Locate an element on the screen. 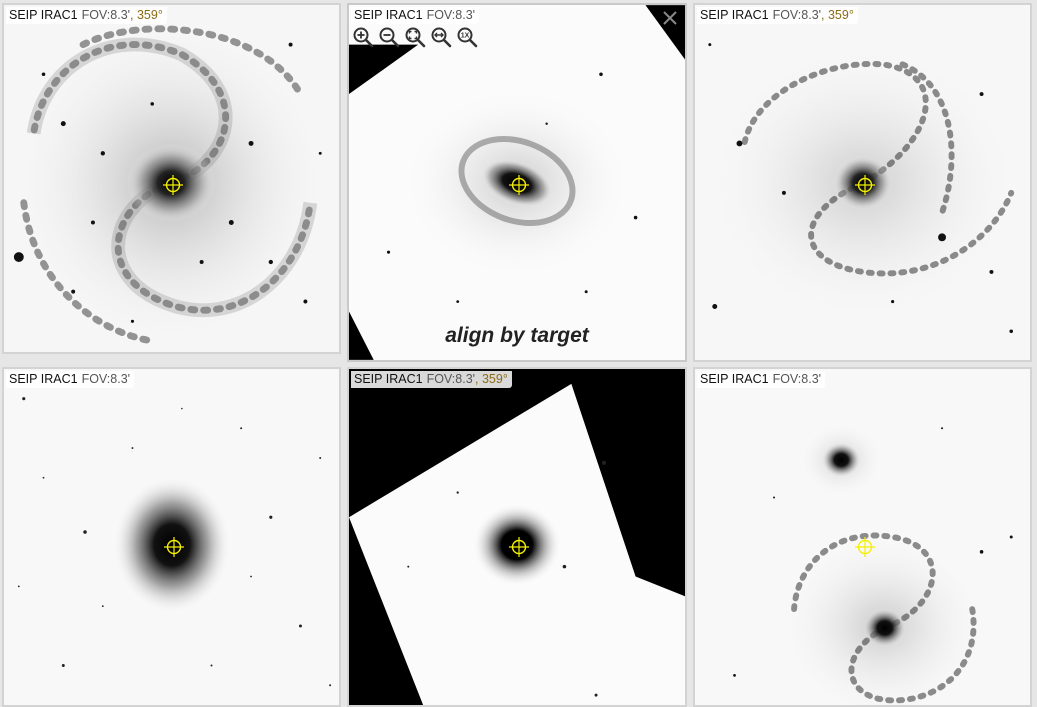 Image resolution: width=1037 pixels, height=707 pixels. zoom-fill-button is located at coordinates (441, 37).